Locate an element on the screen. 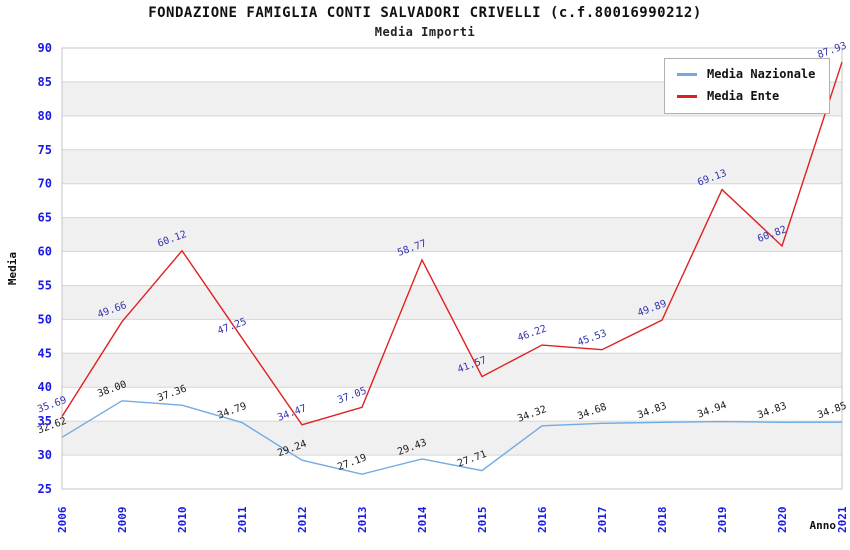 The height and width of the screenshot is (550, 850). y-tick-label: 40 is located at coordinates (45, 387).